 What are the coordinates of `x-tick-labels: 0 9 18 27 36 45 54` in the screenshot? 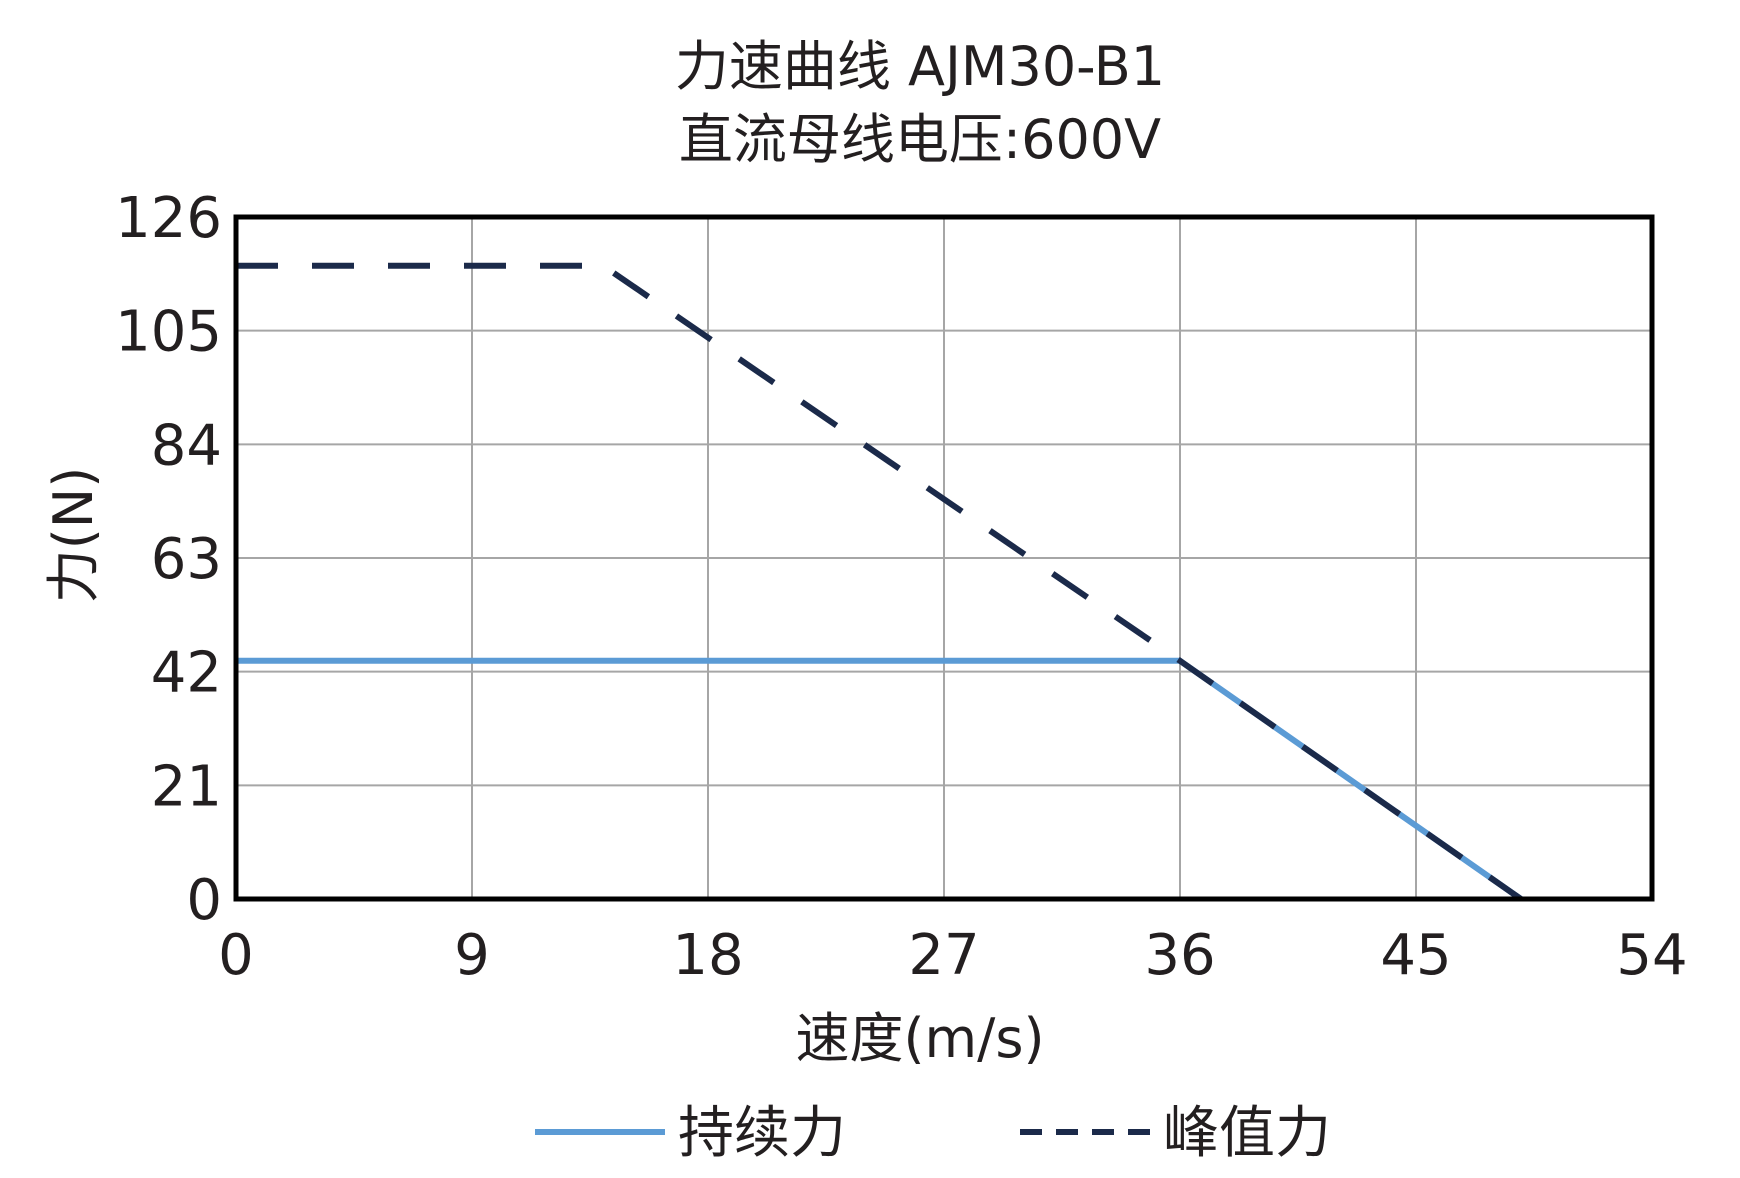 It's located at (952, 955).